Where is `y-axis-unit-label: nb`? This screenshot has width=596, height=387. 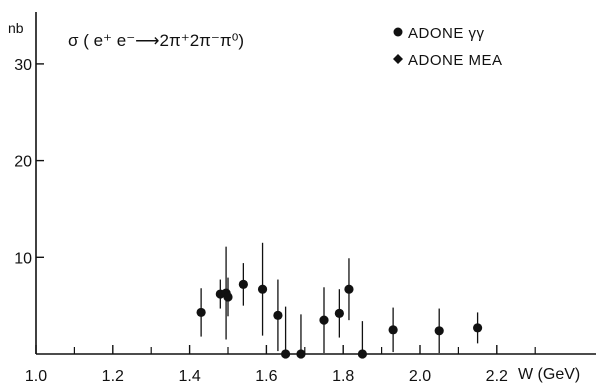
y-axis-unit-label: nb is located at coordinates (16, 28).